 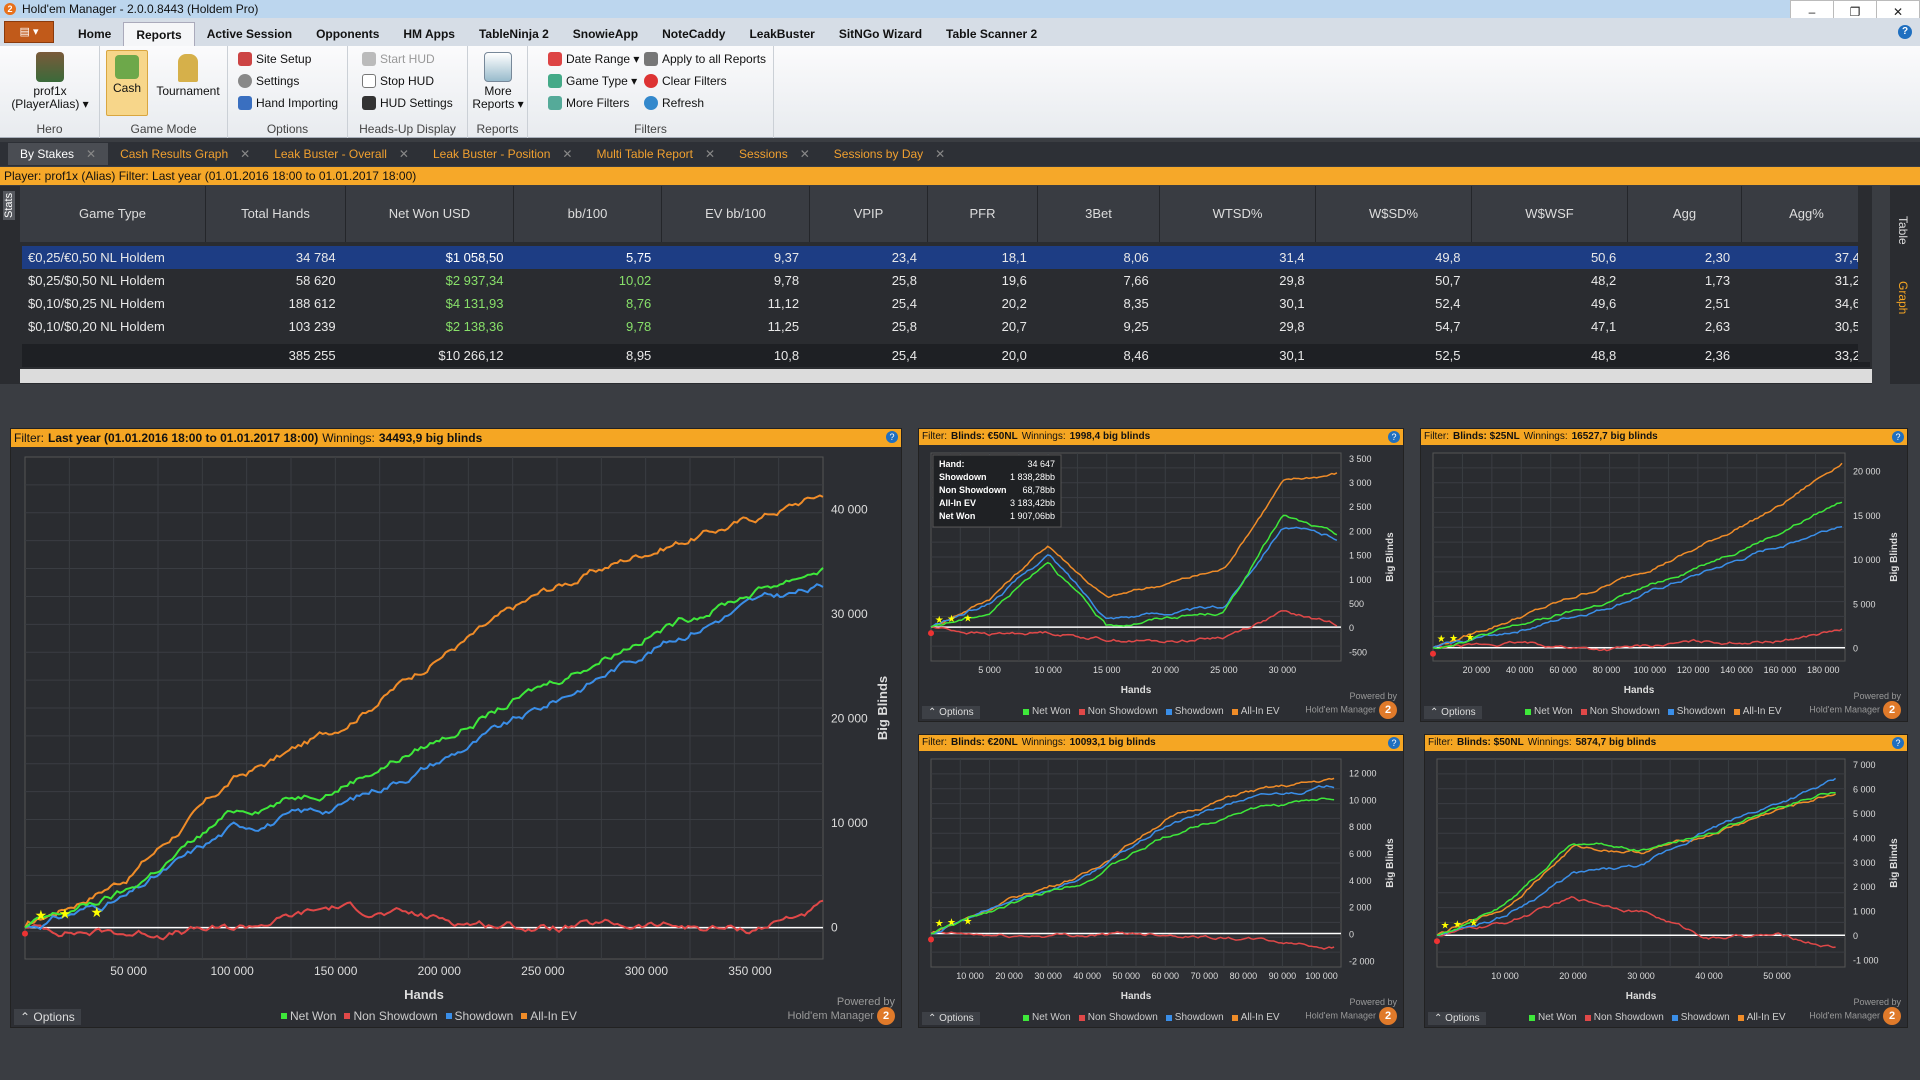 I want to click on more-filters-button: More Filters, so click(x=588, y=103).